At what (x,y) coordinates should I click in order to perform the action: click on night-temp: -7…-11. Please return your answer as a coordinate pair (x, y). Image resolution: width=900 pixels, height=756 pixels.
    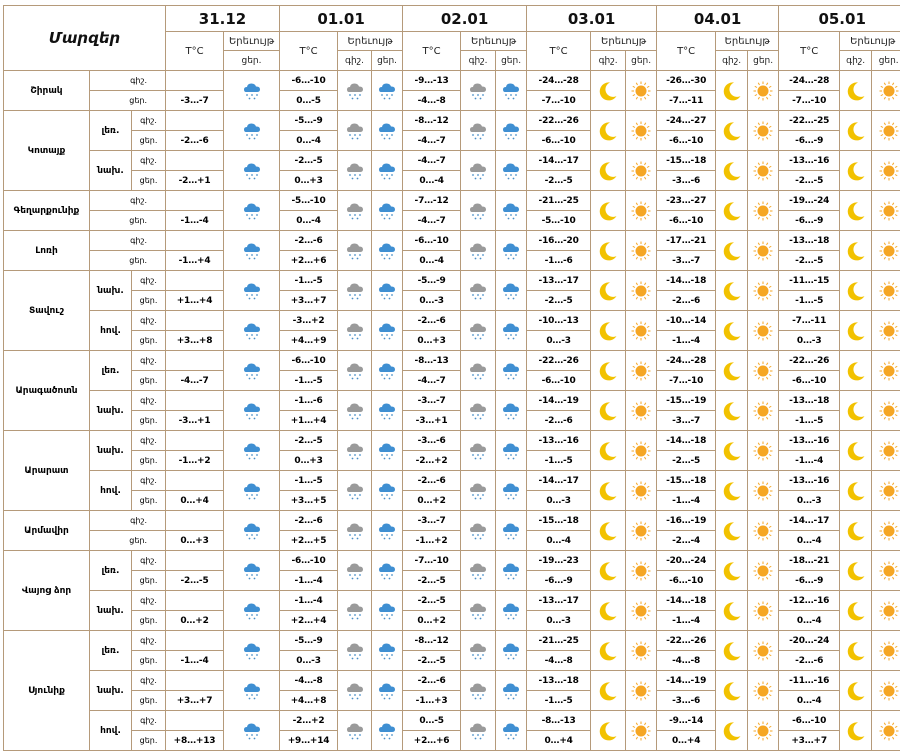
    Looking at the image, I should click on (809, 320).